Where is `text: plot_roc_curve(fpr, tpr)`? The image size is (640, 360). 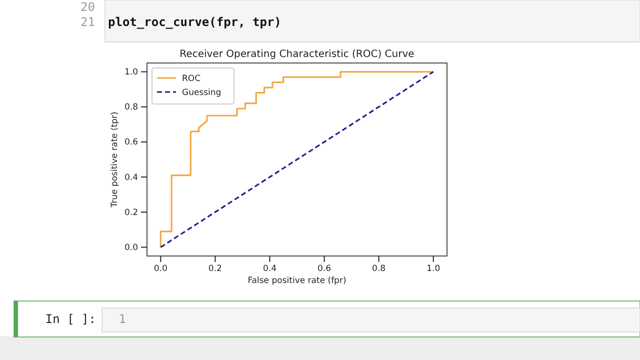 text: plot_roc_curve(fpr, tpr) is located at coordinates (195, 22).